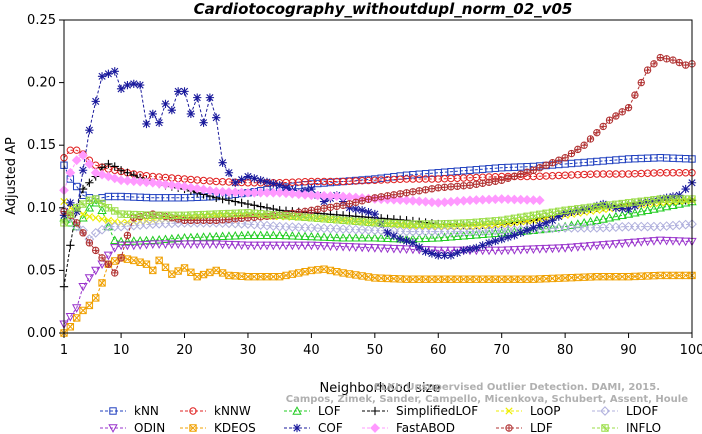  I want to click on x-axis-label: Neighborhood size, so click(380, 388).